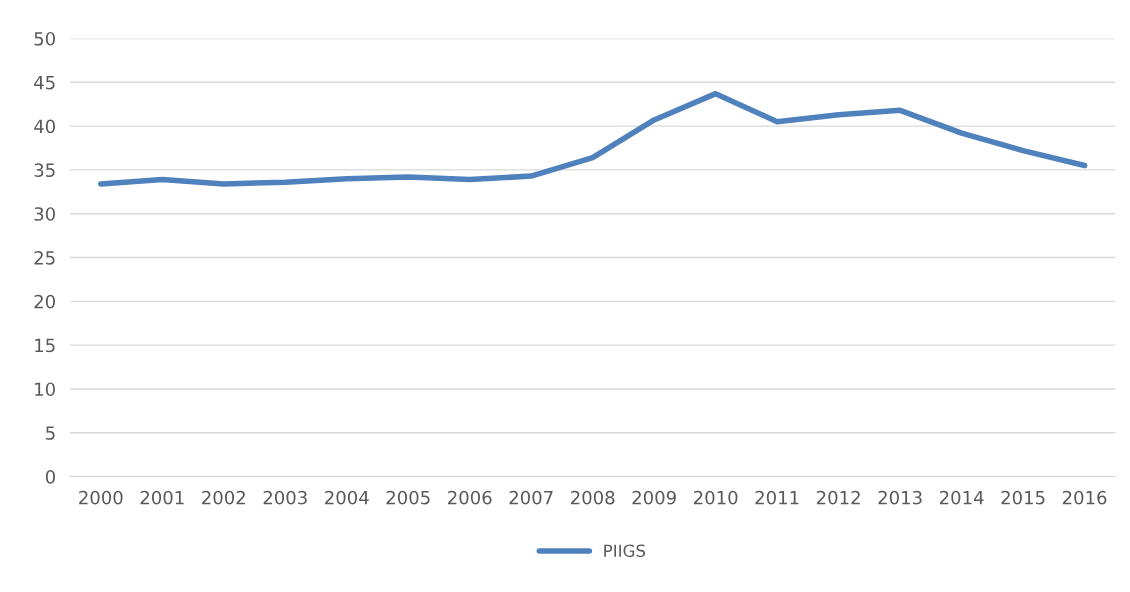 Image resolution: width=1130 pixels, height=592 pixels. I want to click on y-tick-label: 15, so click(45, 345).